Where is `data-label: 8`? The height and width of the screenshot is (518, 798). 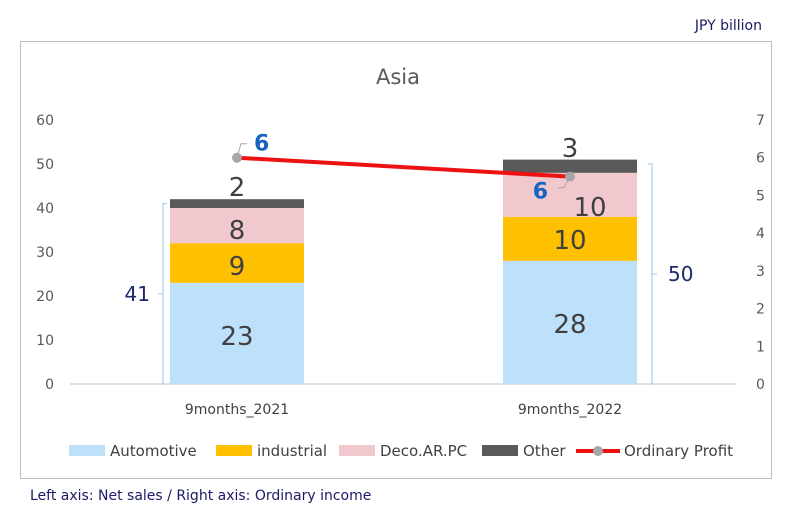
data-label: 8 is located at coordinates (237, 231).